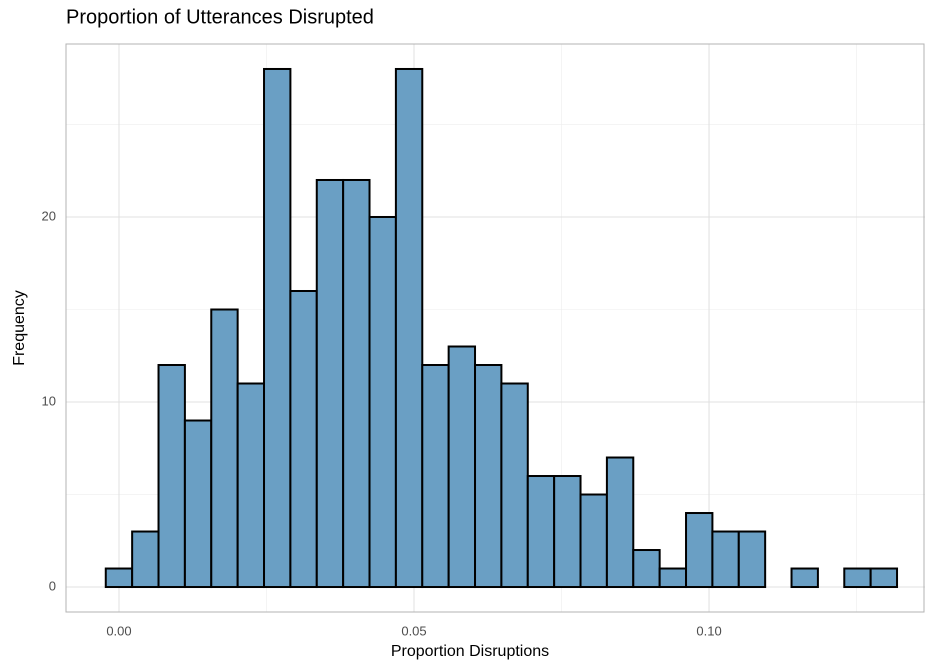 The image size is (925, 665). What do you see at coordinates (220, 17) in the screenshot?
I see `chart-title: Proportion of Utterances Disrupted` at bounding box center [220, 17].